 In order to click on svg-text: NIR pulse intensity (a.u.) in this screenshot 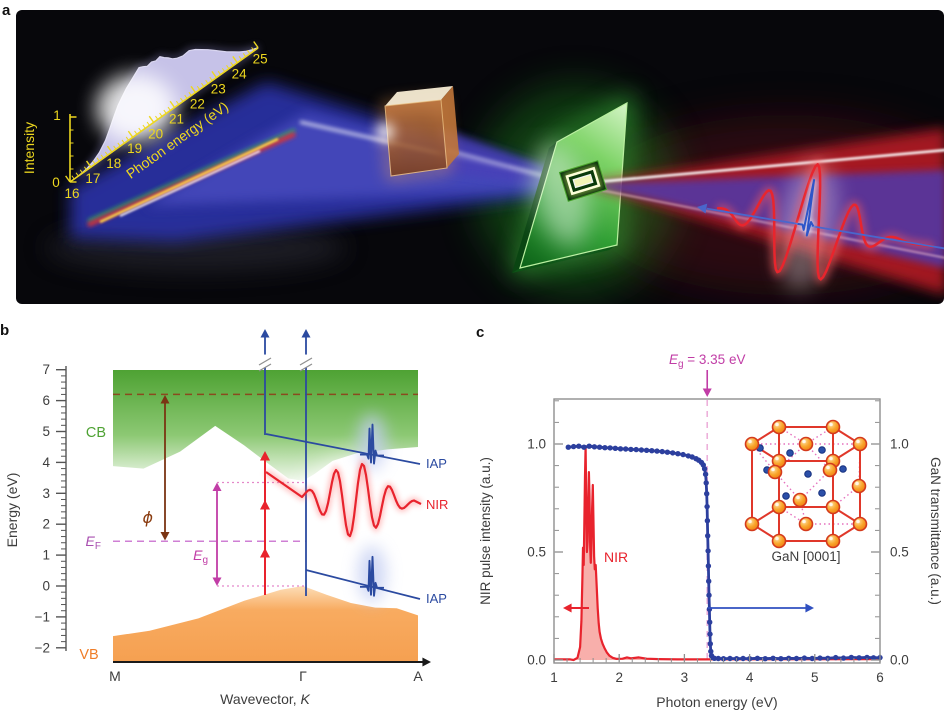, I will do `click(485, 531)`.